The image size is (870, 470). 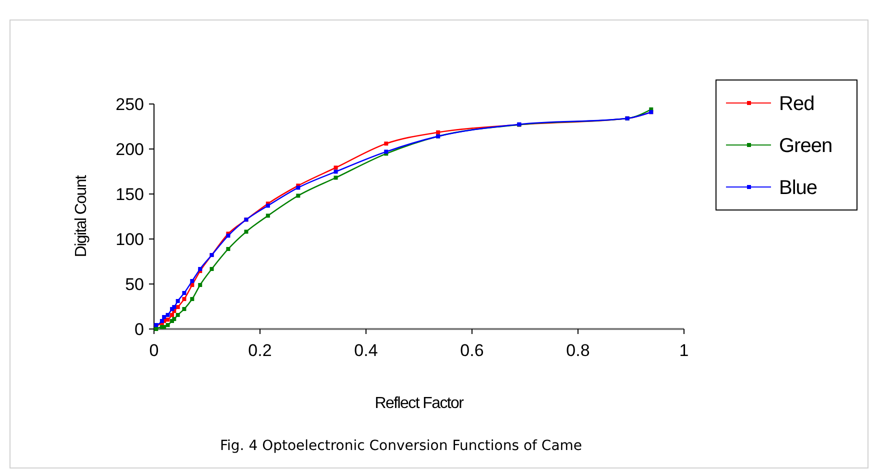 What do you see at coordinates (260, 350) in the screenshot?
I see `x-tick-label: 0.2` at bounding box center [260, 350].